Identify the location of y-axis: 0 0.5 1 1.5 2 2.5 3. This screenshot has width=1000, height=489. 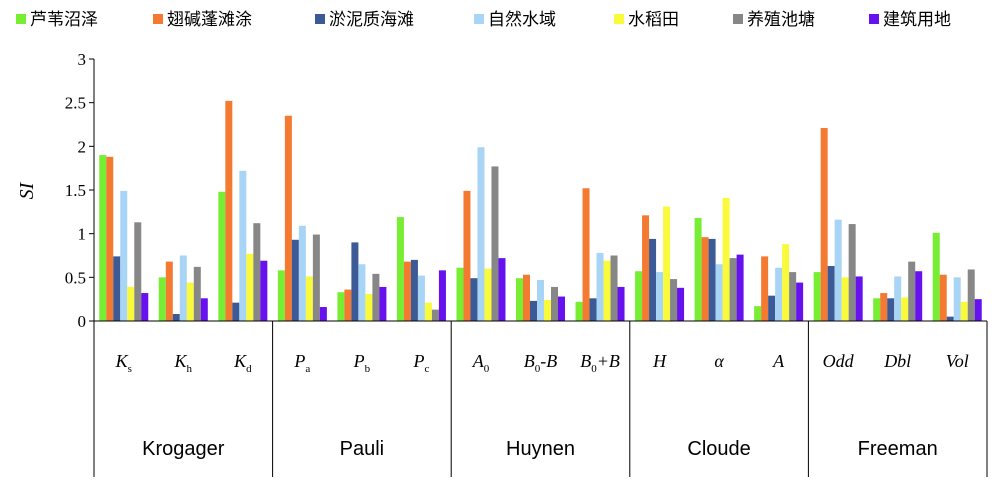
(80, 190).